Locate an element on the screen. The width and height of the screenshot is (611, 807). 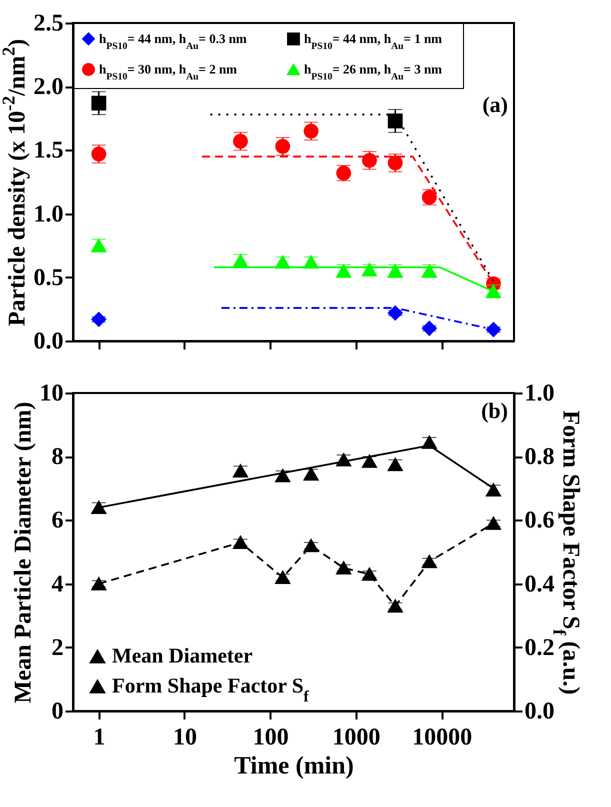
y2-tick-label: 0.4 is located at coordinates (539, 584).